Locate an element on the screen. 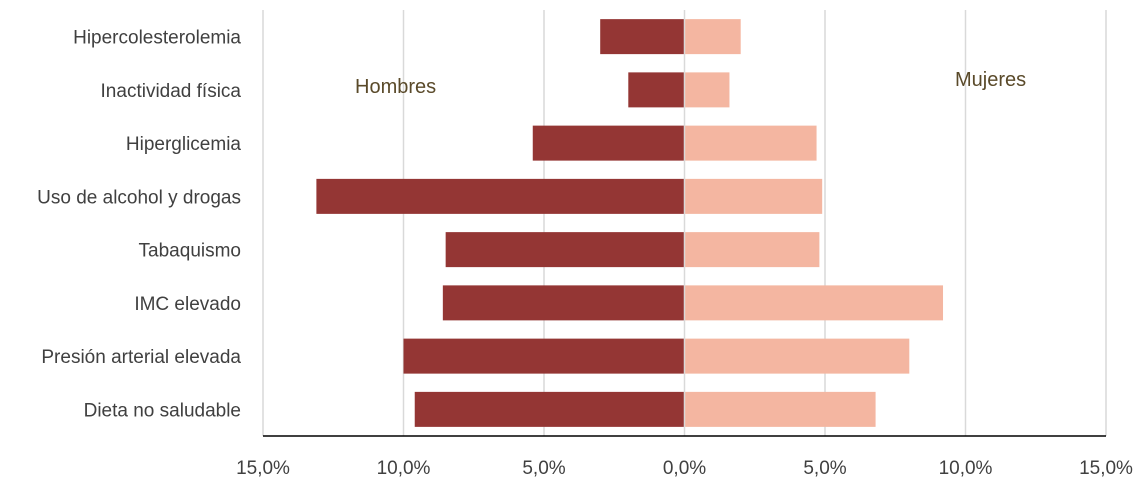 This screenshot has width=1143, height=485. category-label: Uso de alcohol y drogas is located at coordinates (139, 197).